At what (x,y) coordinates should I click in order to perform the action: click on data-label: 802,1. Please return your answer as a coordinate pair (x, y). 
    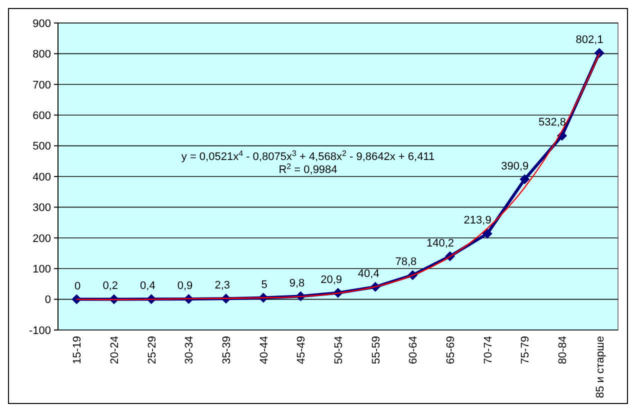
    Looking at the image, I should click on (590, 40).